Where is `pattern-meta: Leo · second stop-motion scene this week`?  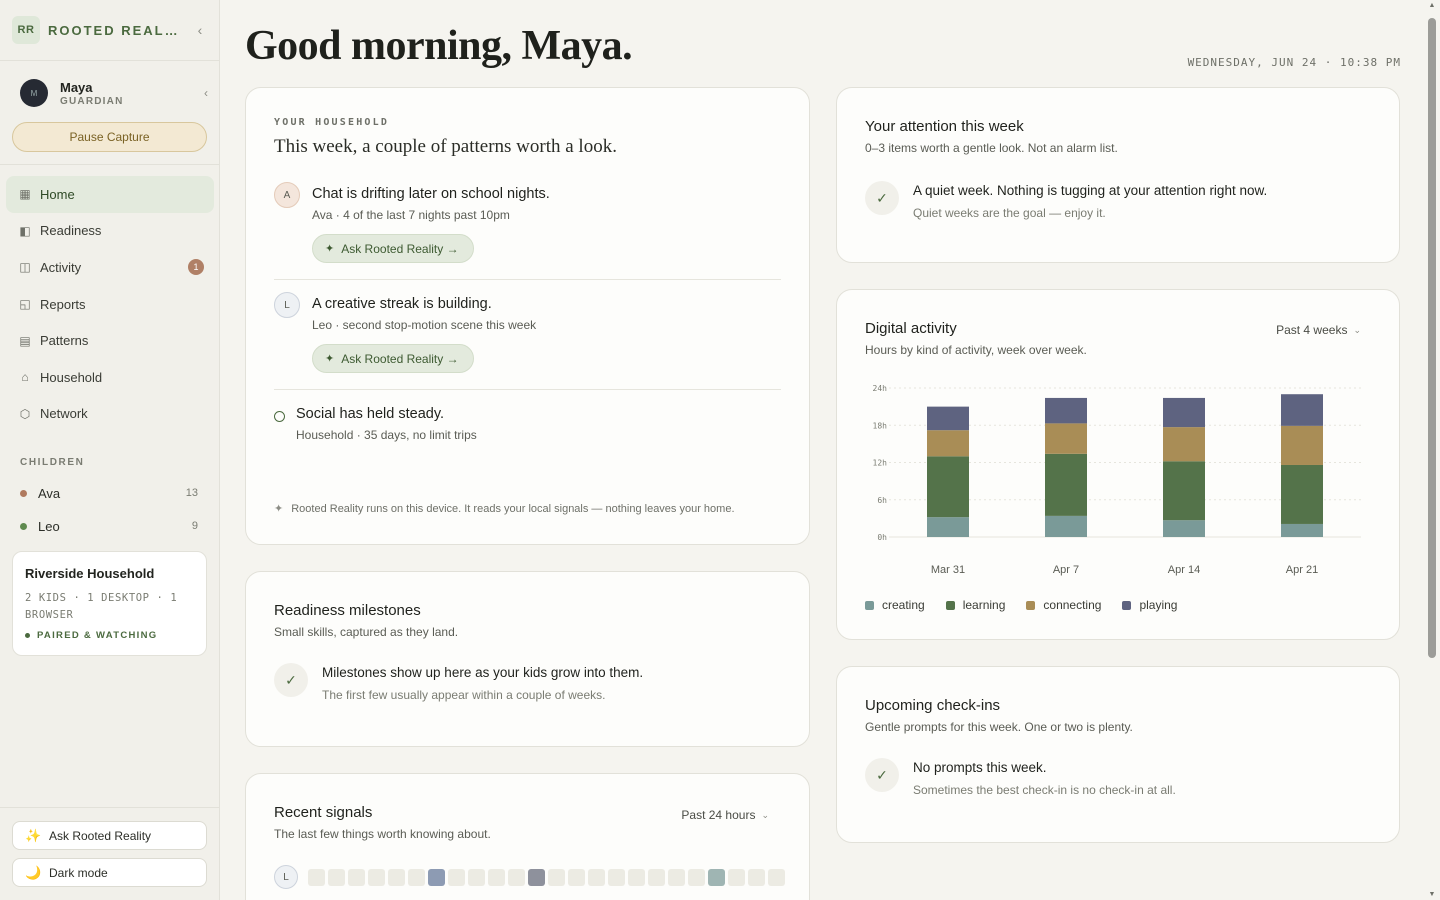
pattern-meta: Leo · second stop-motion scene this week is located at coordinates (424, 325).